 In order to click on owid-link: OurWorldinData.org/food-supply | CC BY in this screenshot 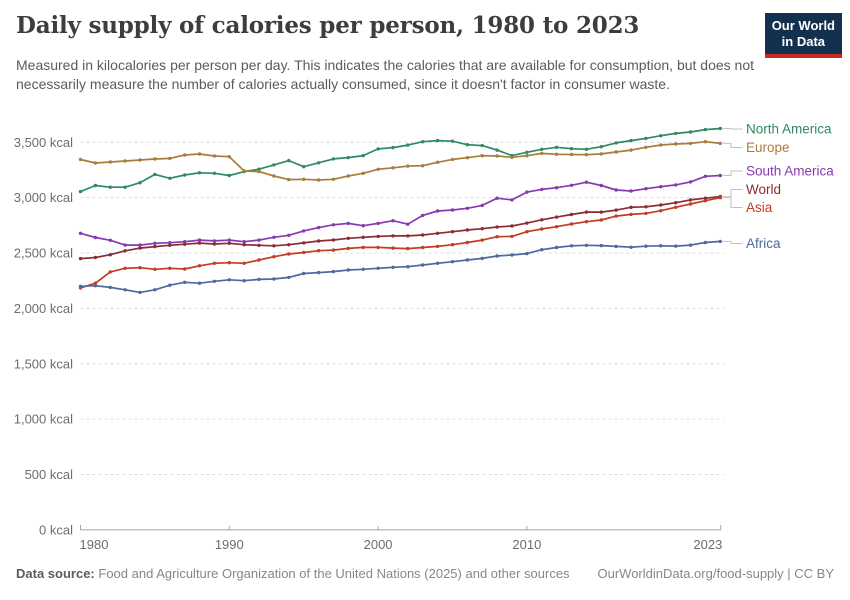, I will do `click(715, 573)`.